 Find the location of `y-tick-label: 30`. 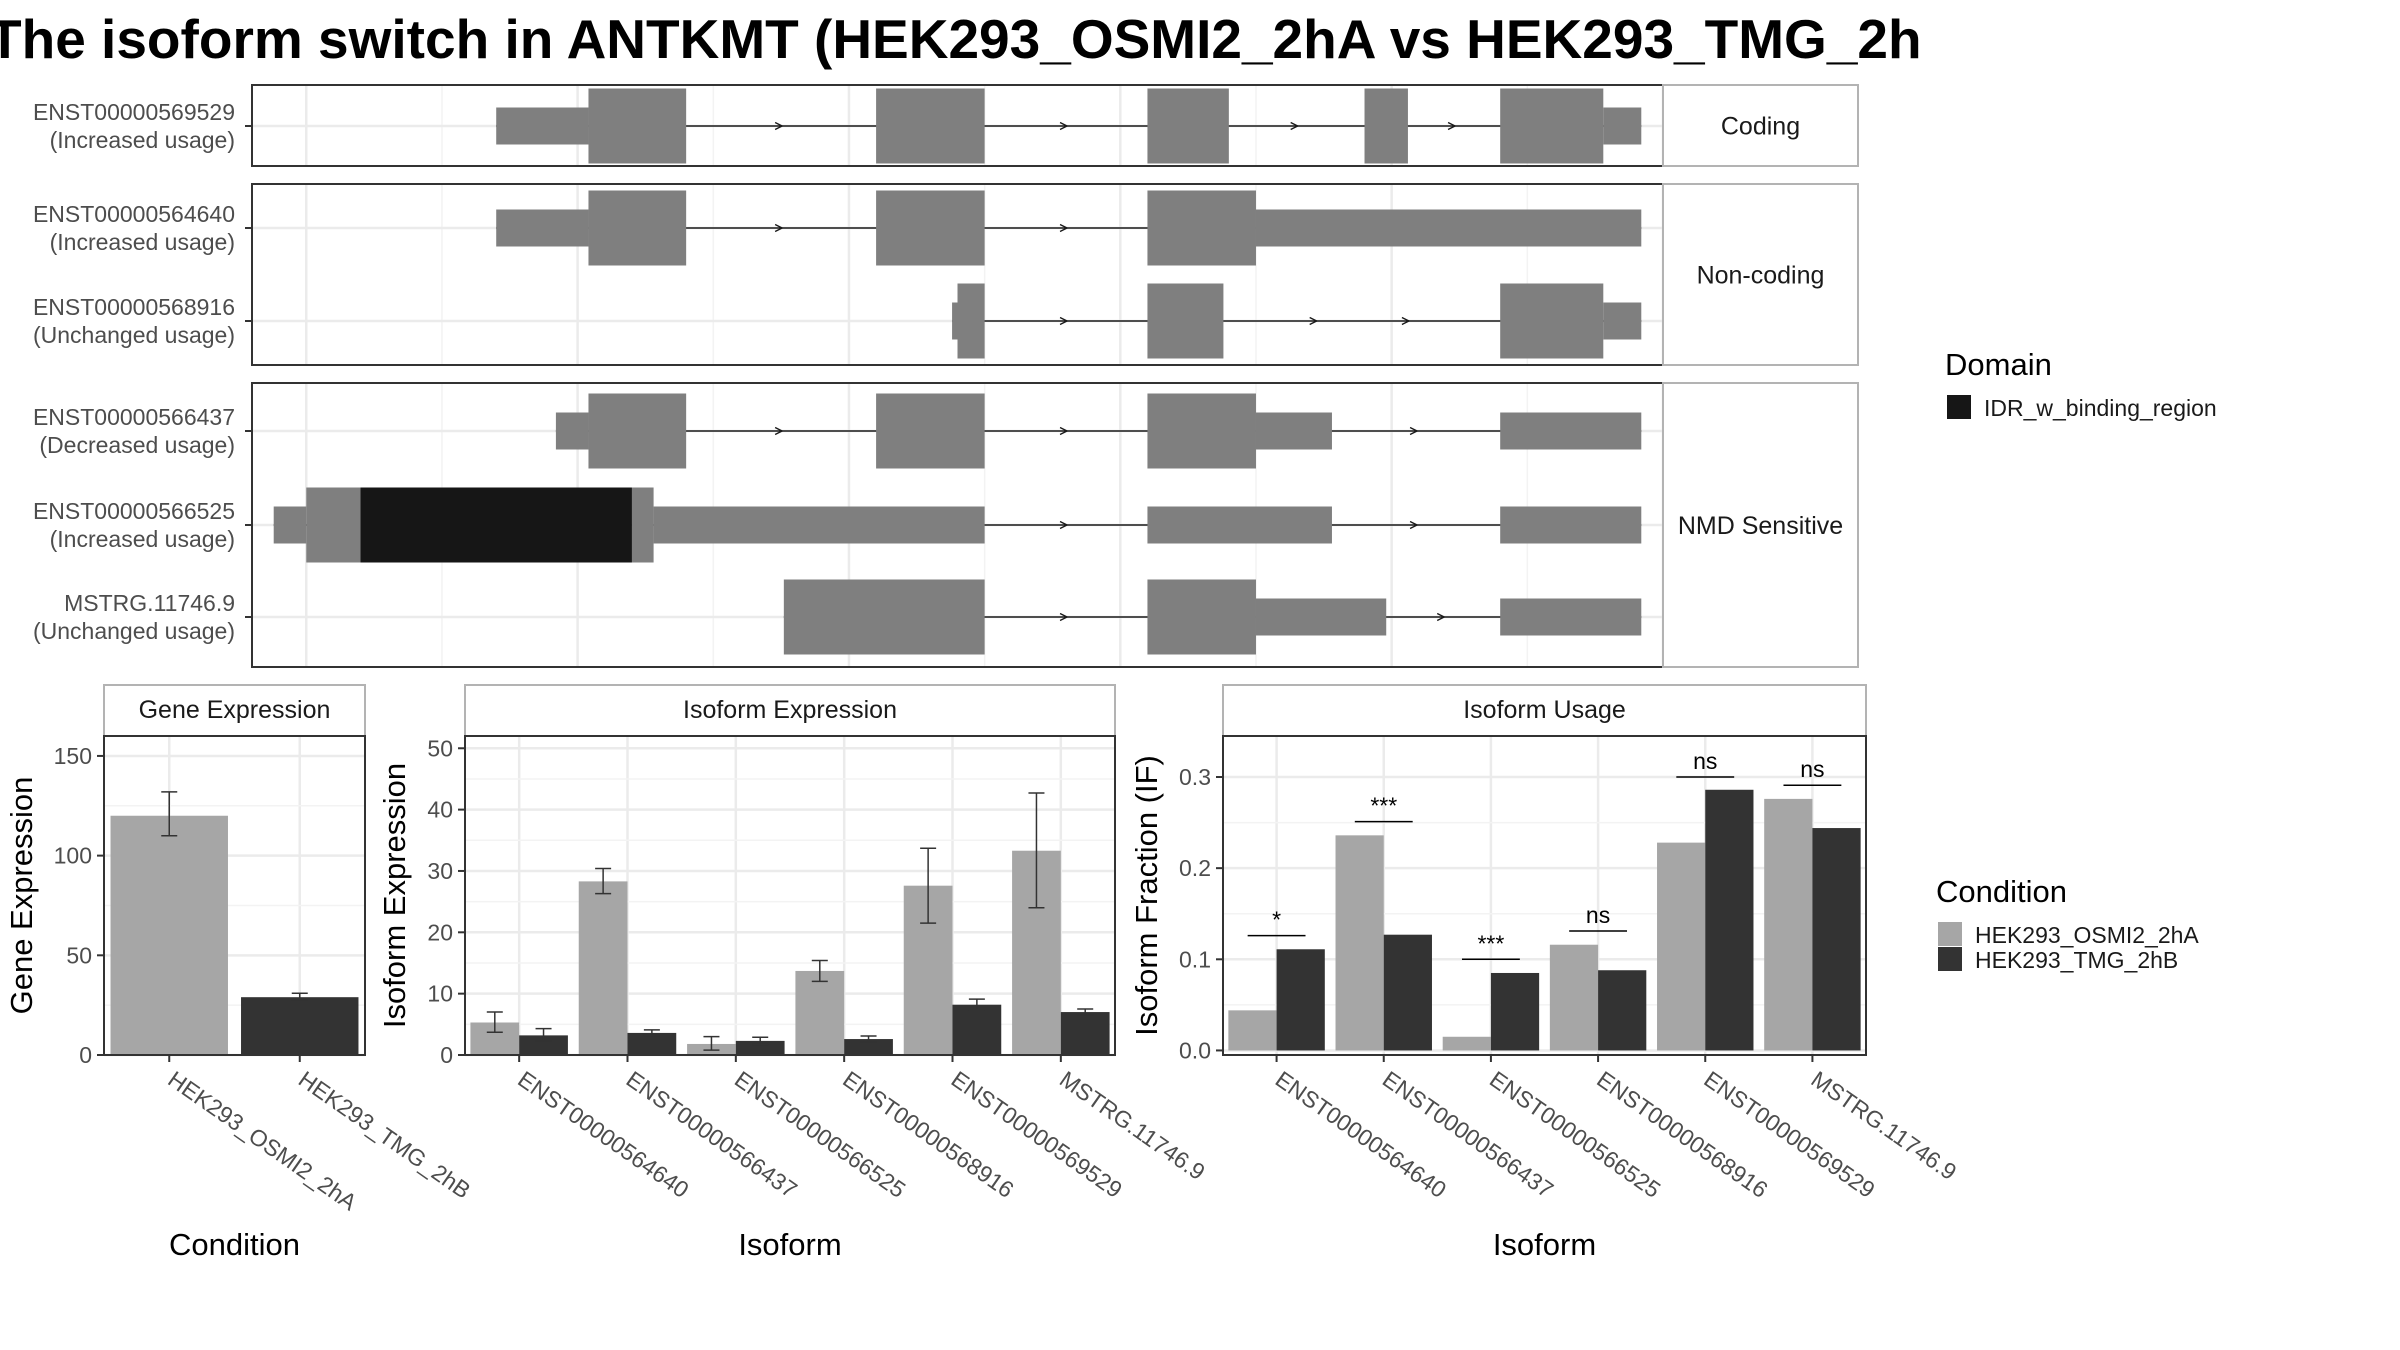

y-tick-label: 30 is located at coordinates (440, 871).